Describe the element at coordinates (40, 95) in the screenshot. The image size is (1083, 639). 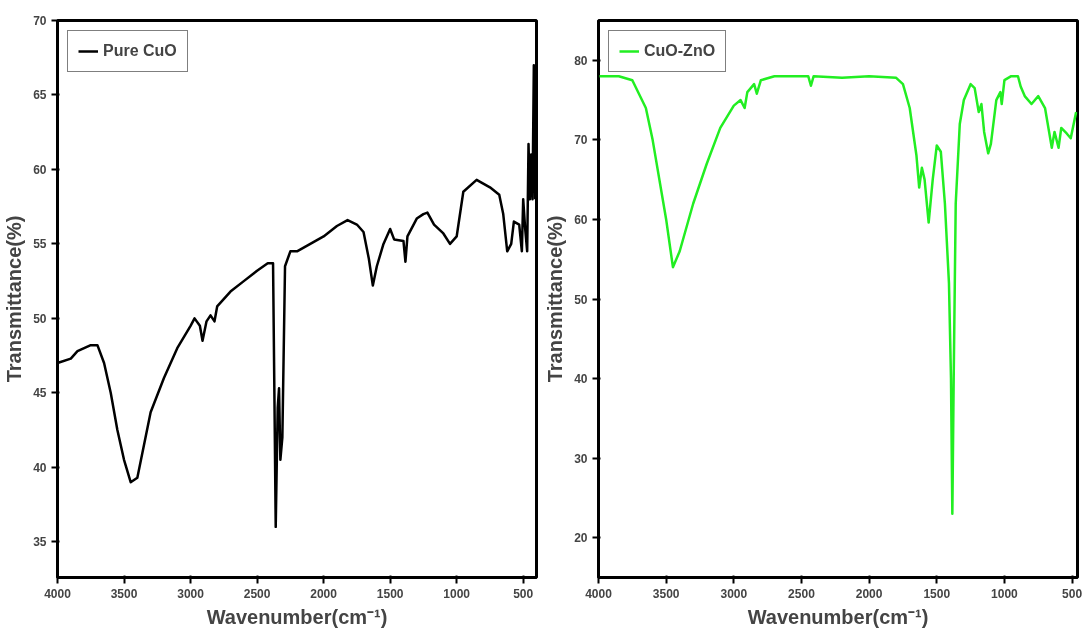
I see `y-tick-label: 65` at that location.